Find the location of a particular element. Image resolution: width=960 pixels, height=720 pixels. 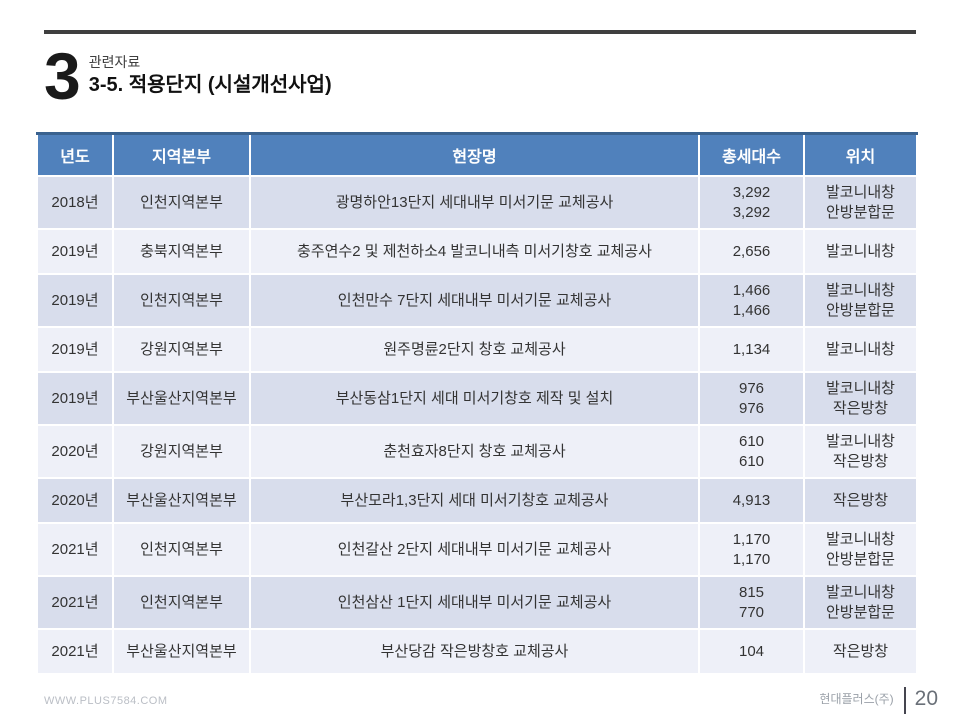

cell-year: 2020년 is located at coordinates (75, 451).